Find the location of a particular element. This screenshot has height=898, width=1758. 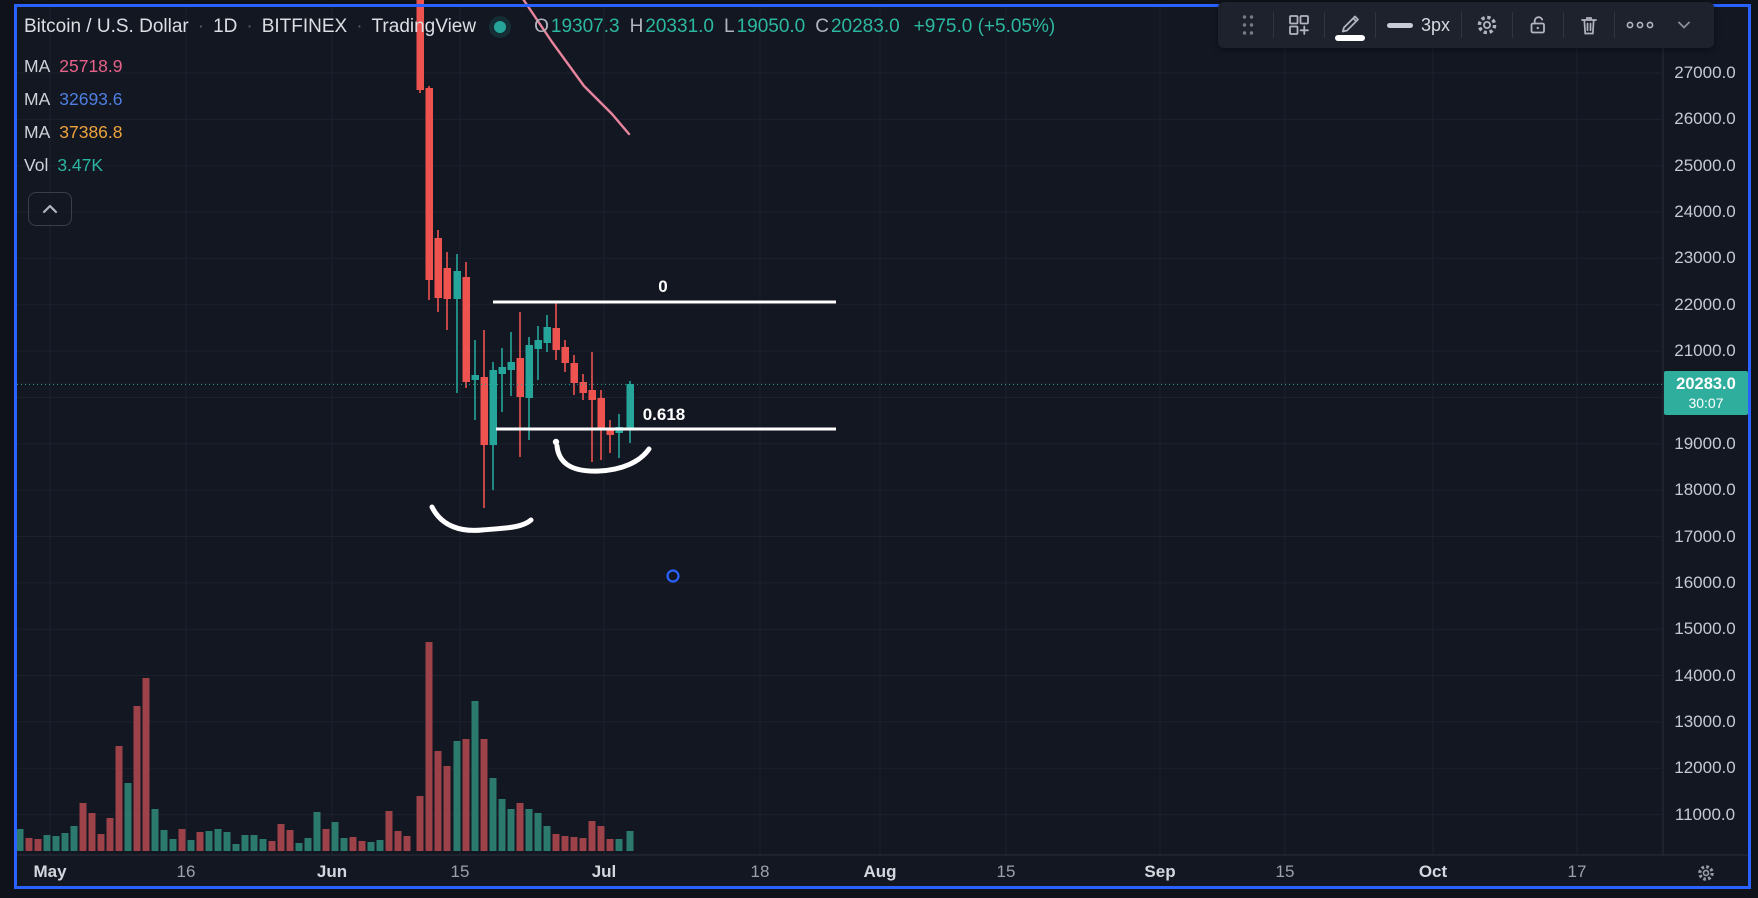

time-axis-label: Jun is located at coordinates (332, 871).